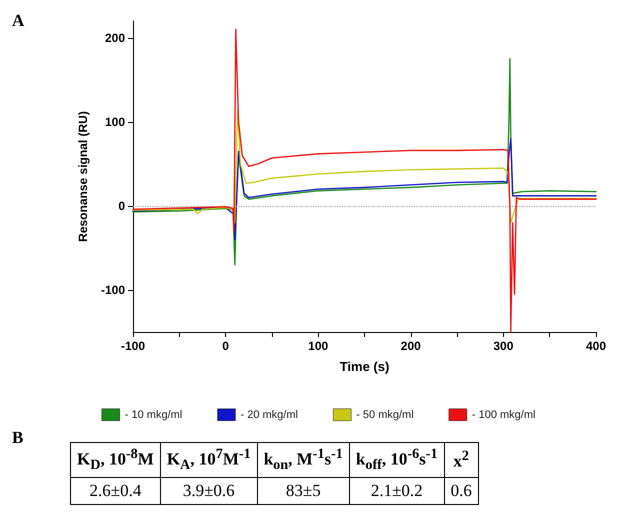  What do you see at coordinates (503, 346) in the screenshot?
I see `x-tick-label: 300` at bounding box center [503, 346].